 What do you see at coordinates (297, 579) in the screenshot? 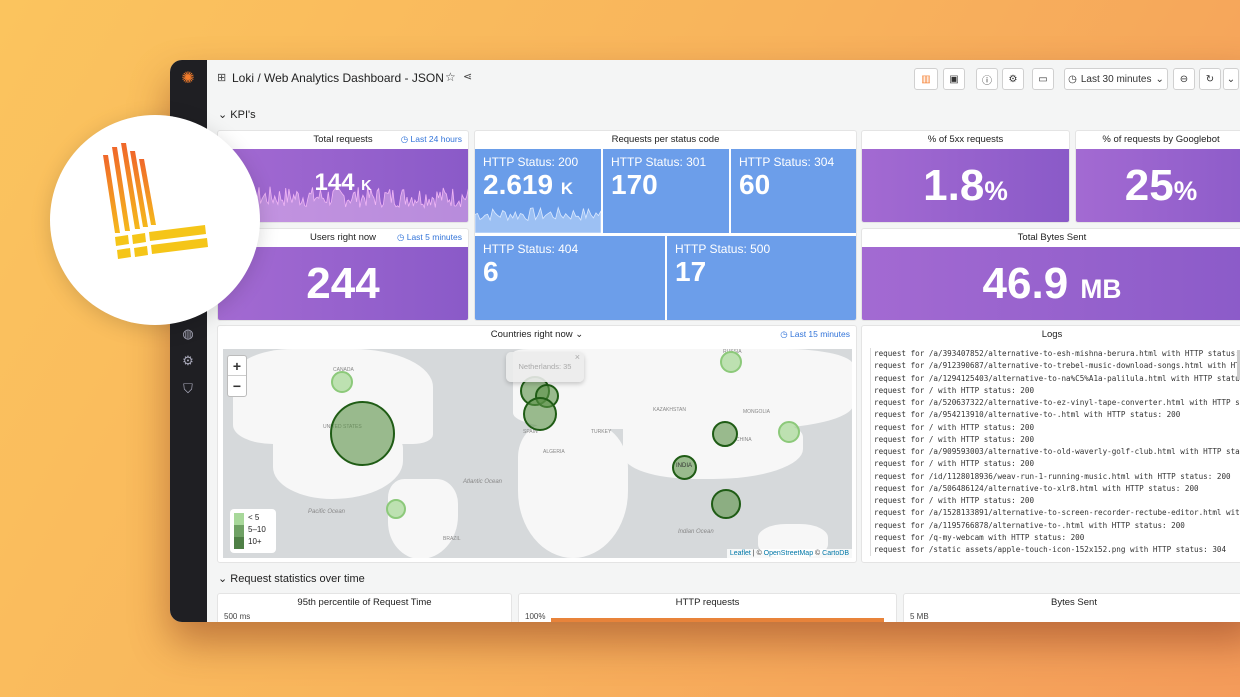
I see `stats-section-title: Request statistics over time` at bounding box center [297, 579].